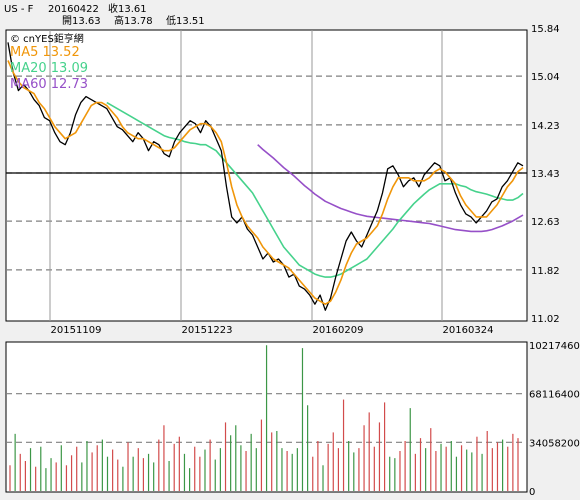 This screenshot has height=500, width=580. What do you see at coordinates (185, 20) in the screenshot?
I see `low-label: 低13.51` at bounding box center [185, 20].